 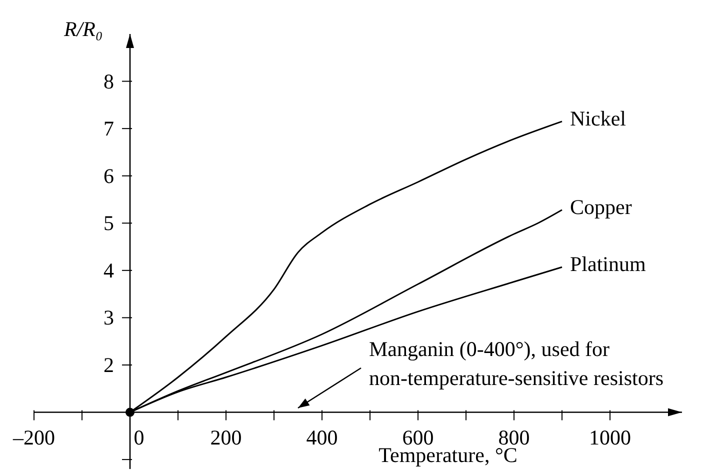 I want to click on x-tick-label: 1000, so click(x=610, y=437).